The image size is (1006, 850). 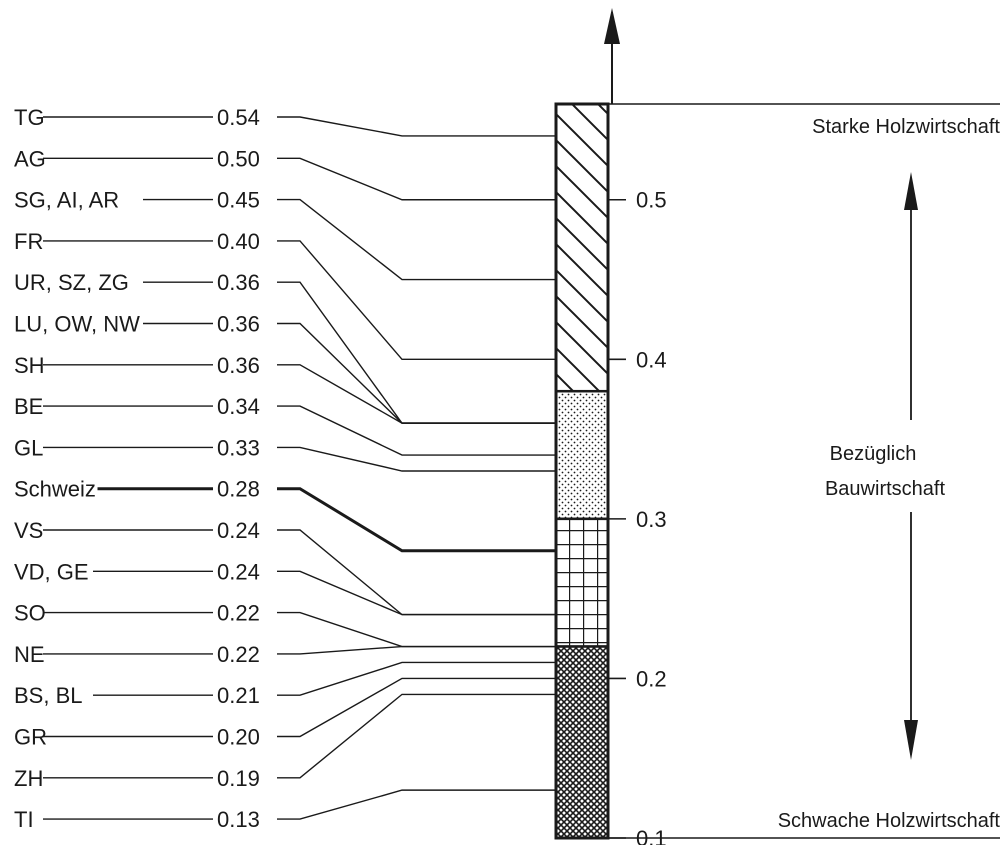 I want to click on row: FR 0.40, so click(x=285, y=295).